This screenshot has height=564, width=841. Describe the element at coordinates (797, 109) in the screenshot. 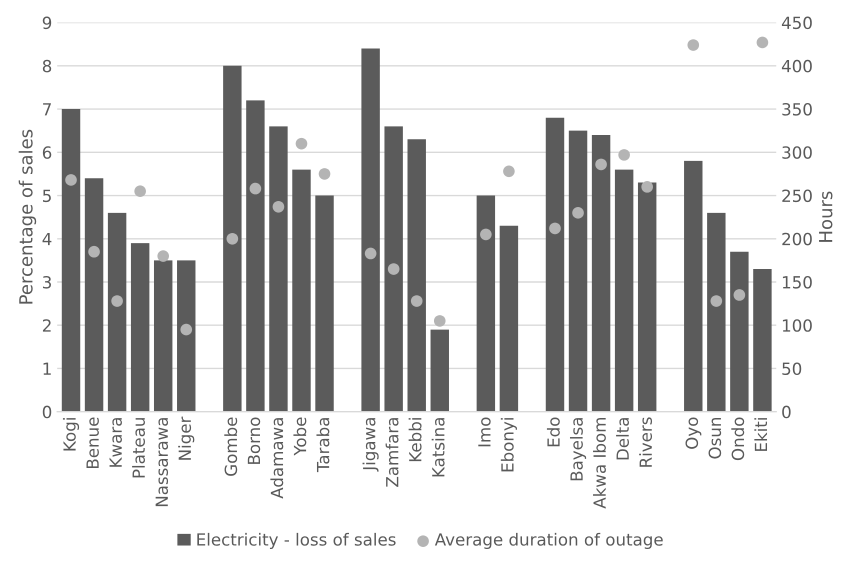

I see `y2-tick-label: 350` at that location.